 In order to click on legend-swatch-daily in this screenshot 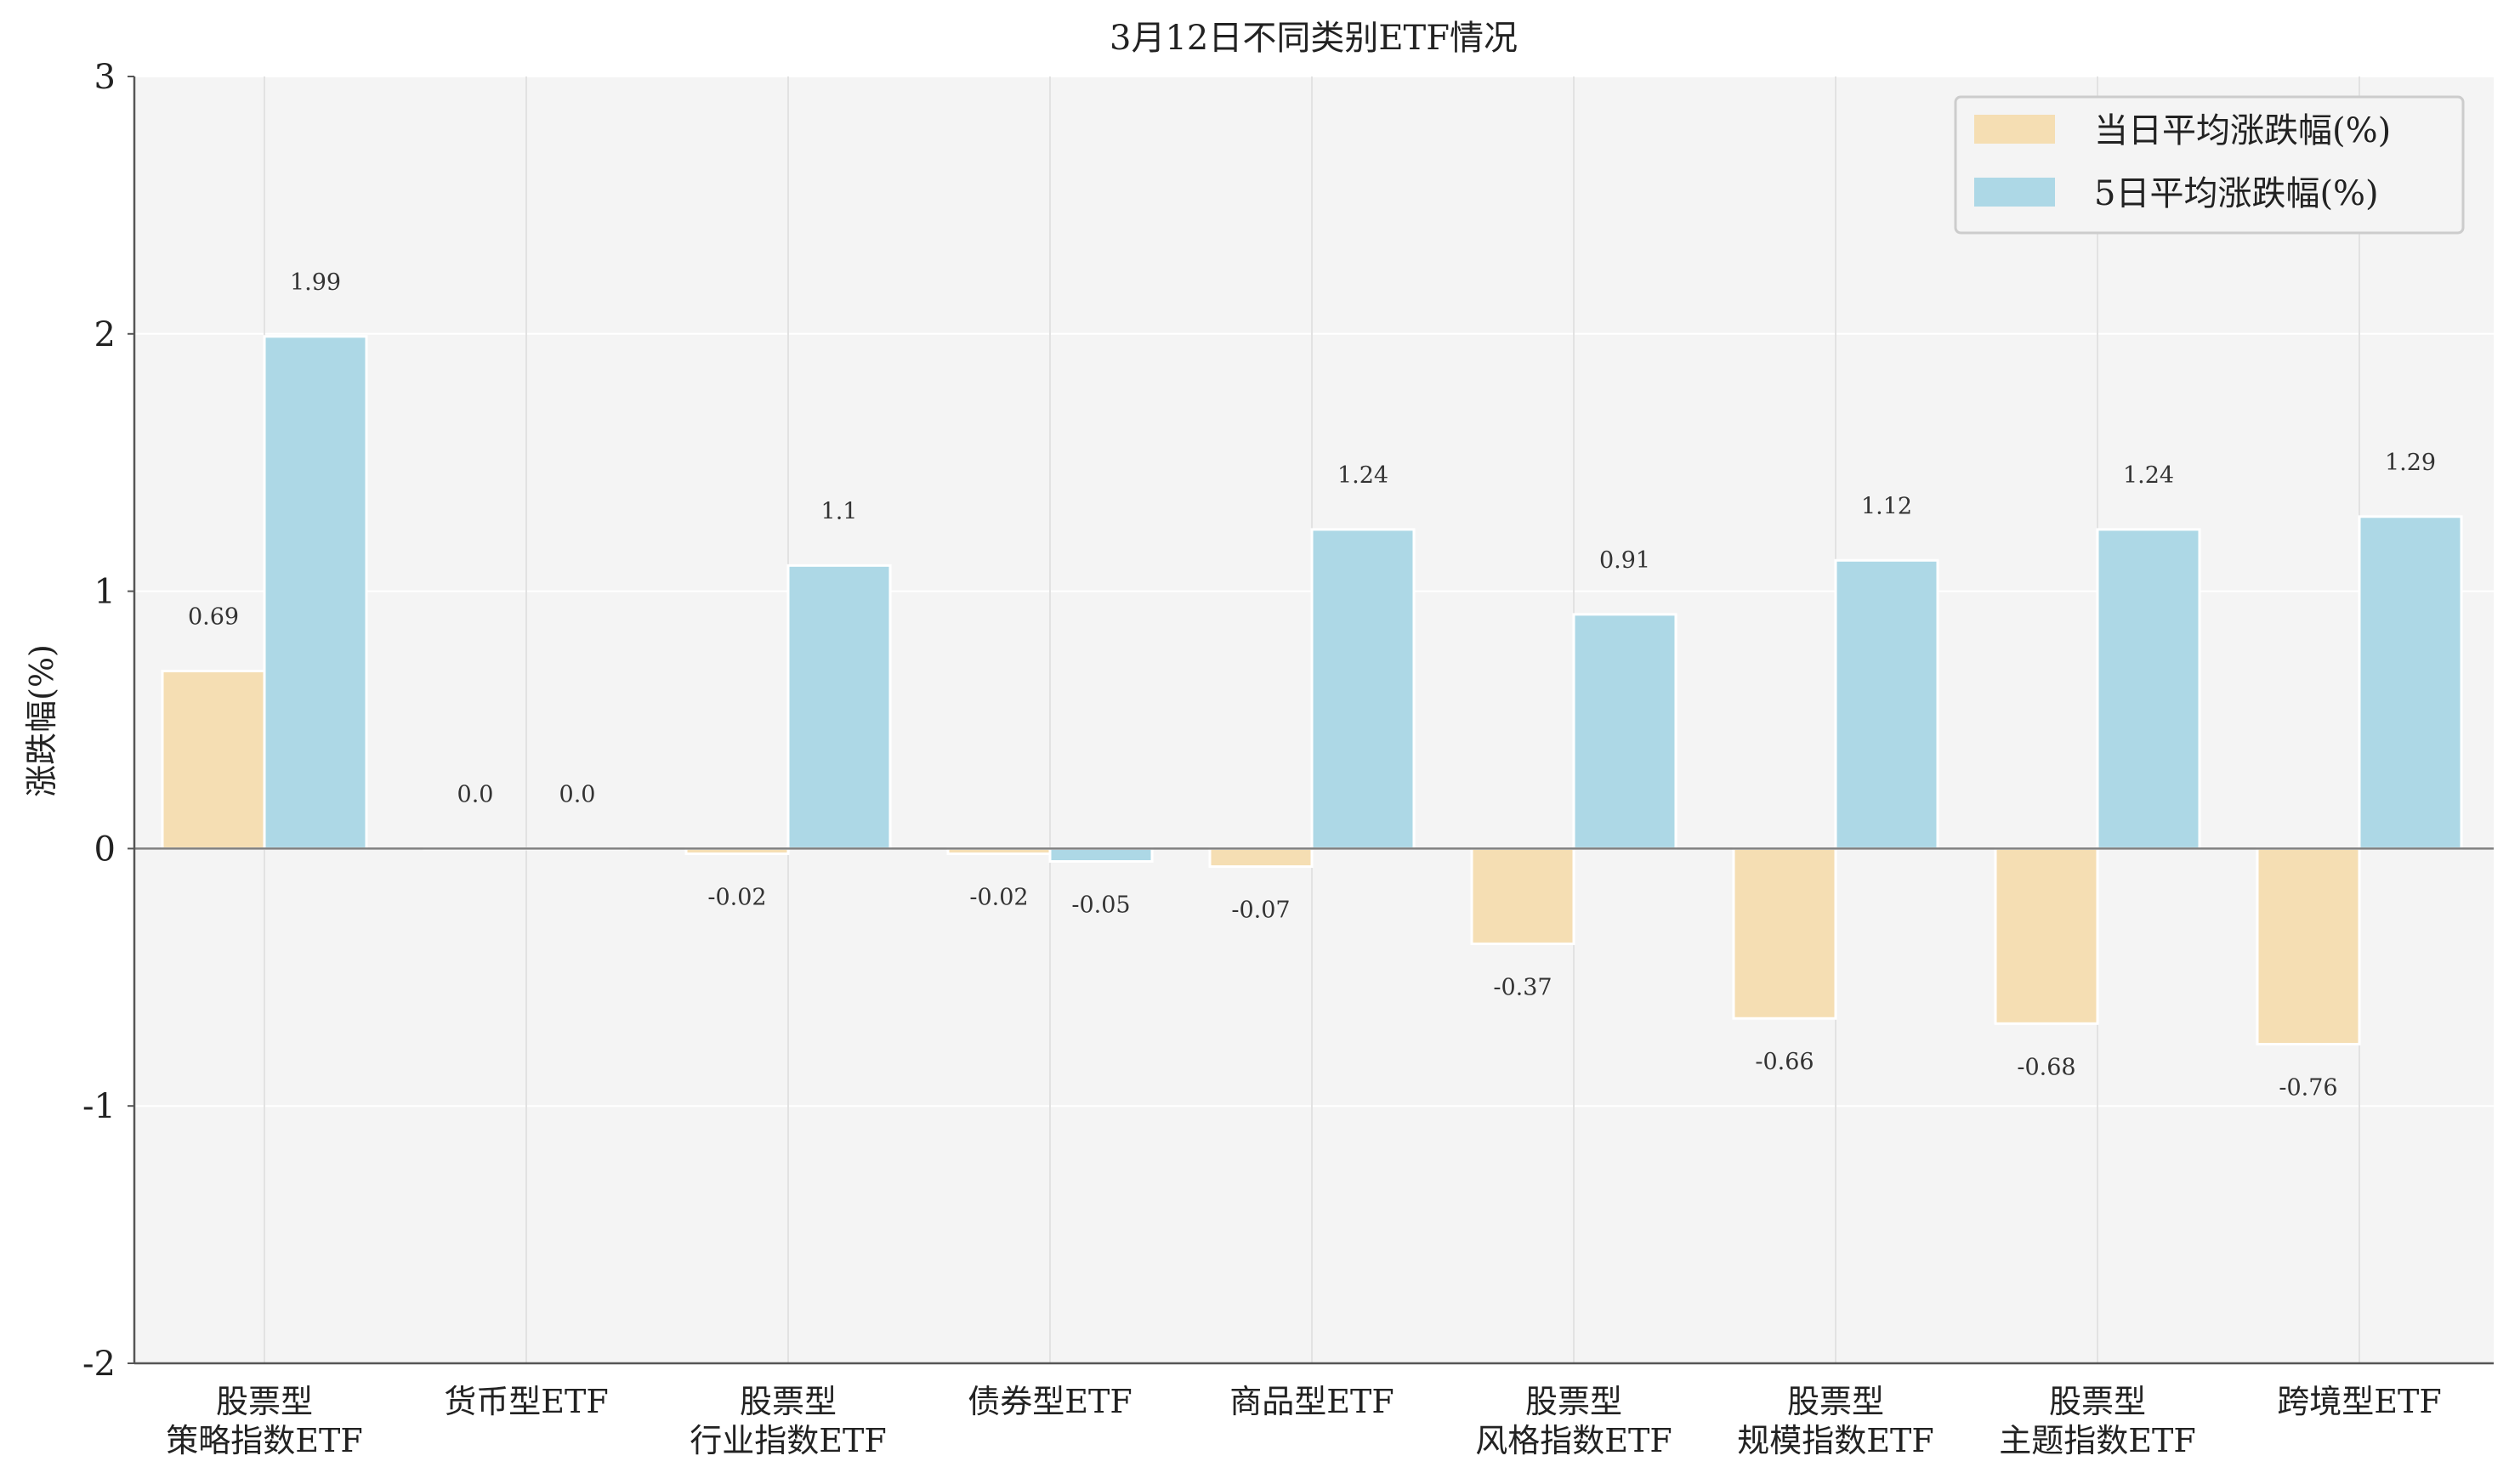, I will do `click(2014, 129)`.